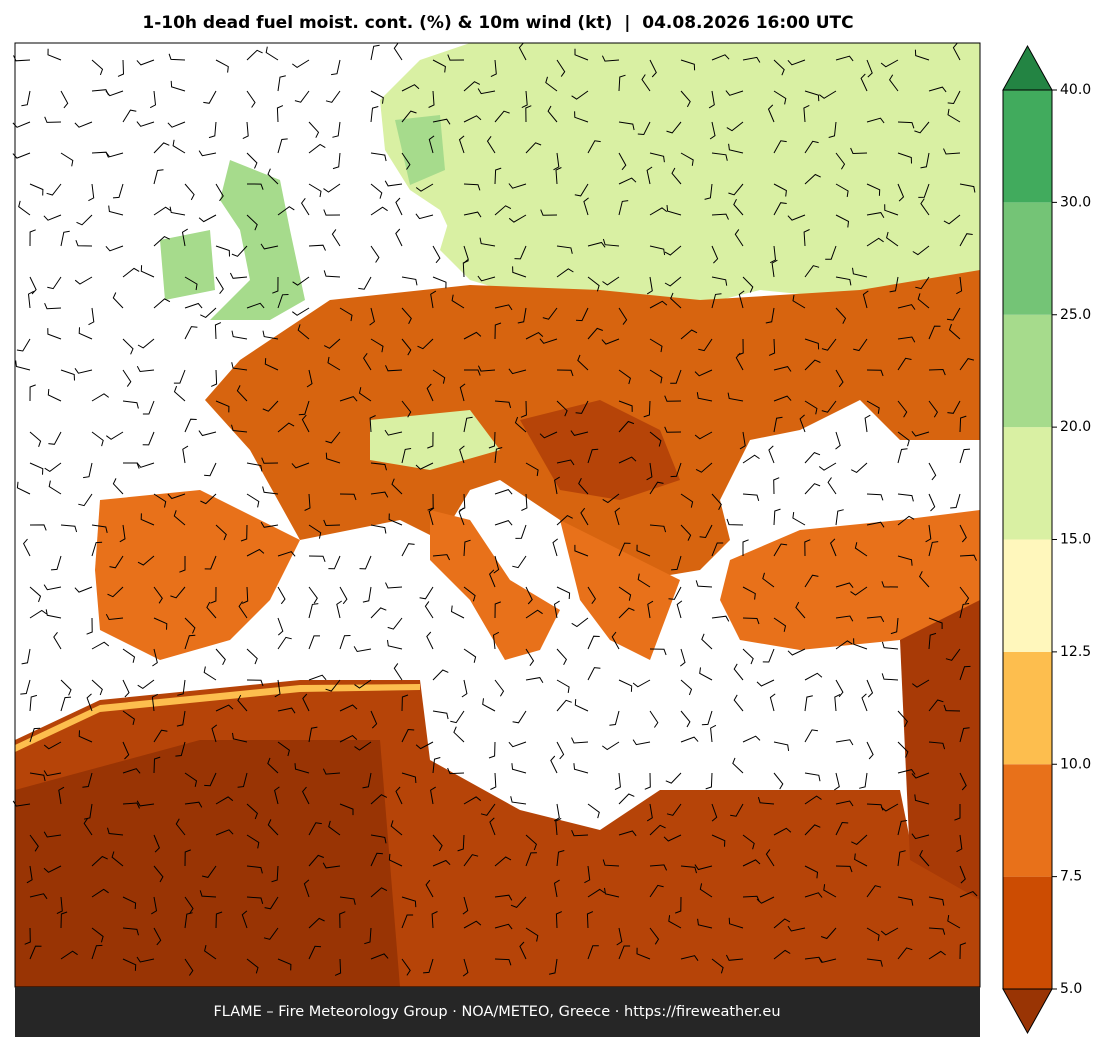 The height and width of the screenshot is (1056, 1119). I want to click on coastal-strip, so click(217, 718).